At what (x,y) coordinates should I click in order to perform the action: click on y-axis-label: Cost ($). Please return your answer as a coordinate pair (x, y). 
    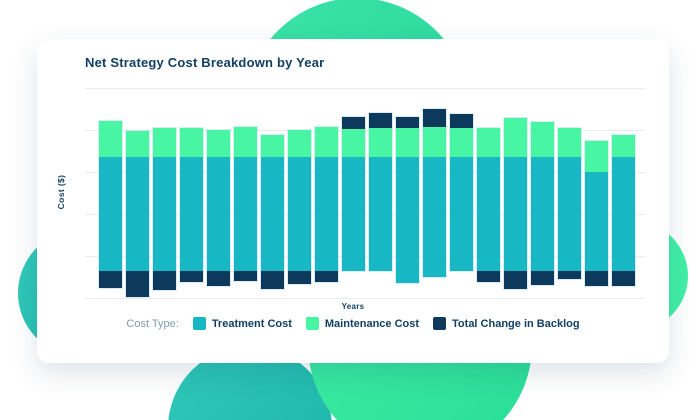
    Looking at the image, I should click on (61, 192).